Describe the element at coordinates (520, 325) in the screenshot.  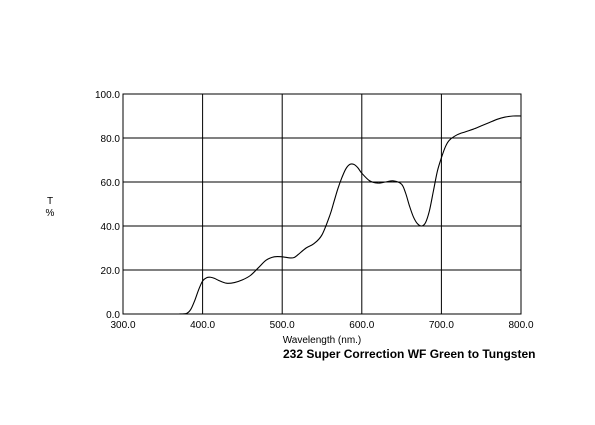
I see `x-tick-label: 800.0` at that location.